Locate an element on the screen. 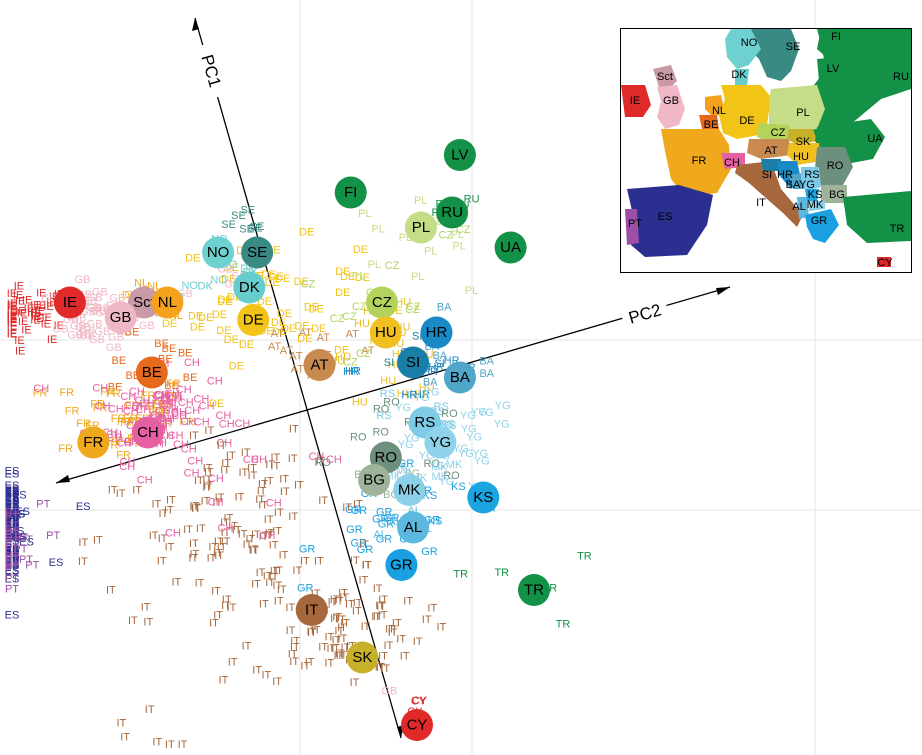 Image resolution: width=922 pixels, height=755 pixels. individual-point-label: SE is located at coordinates (257, 227).